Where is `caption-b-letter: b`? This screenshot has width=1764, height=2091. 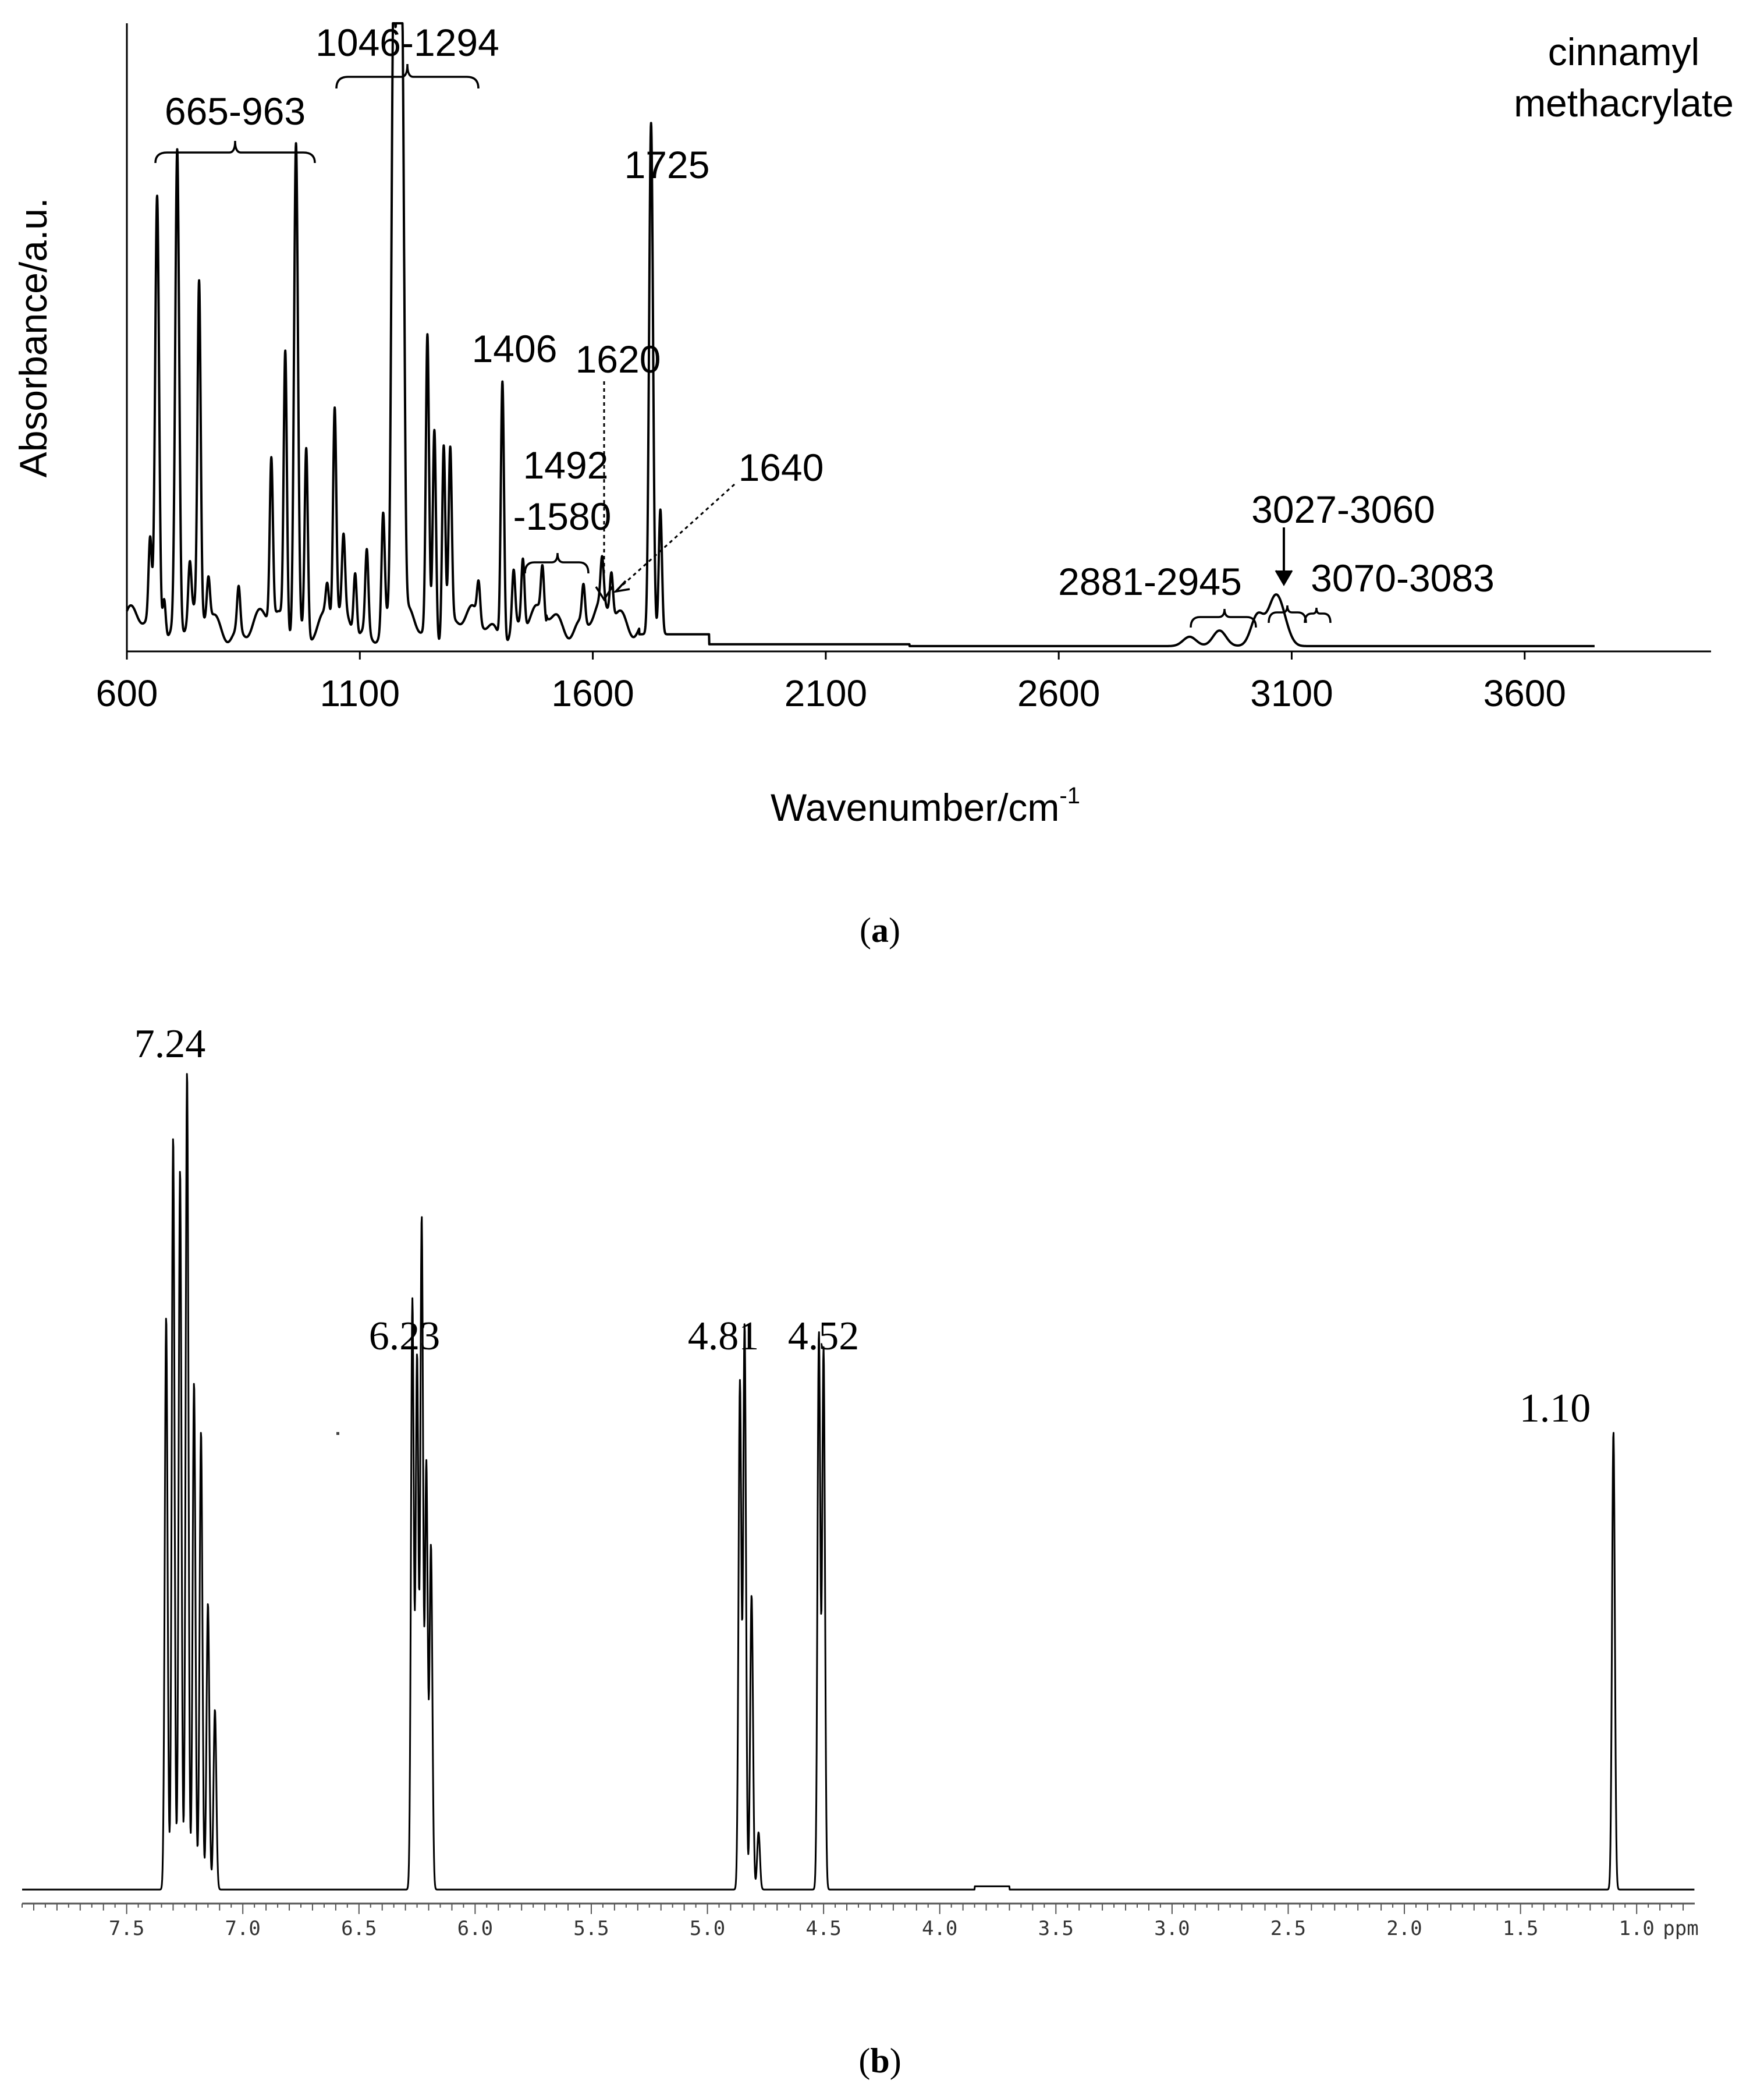
caption-b-letter: b is located at coordinates (879, 2061).